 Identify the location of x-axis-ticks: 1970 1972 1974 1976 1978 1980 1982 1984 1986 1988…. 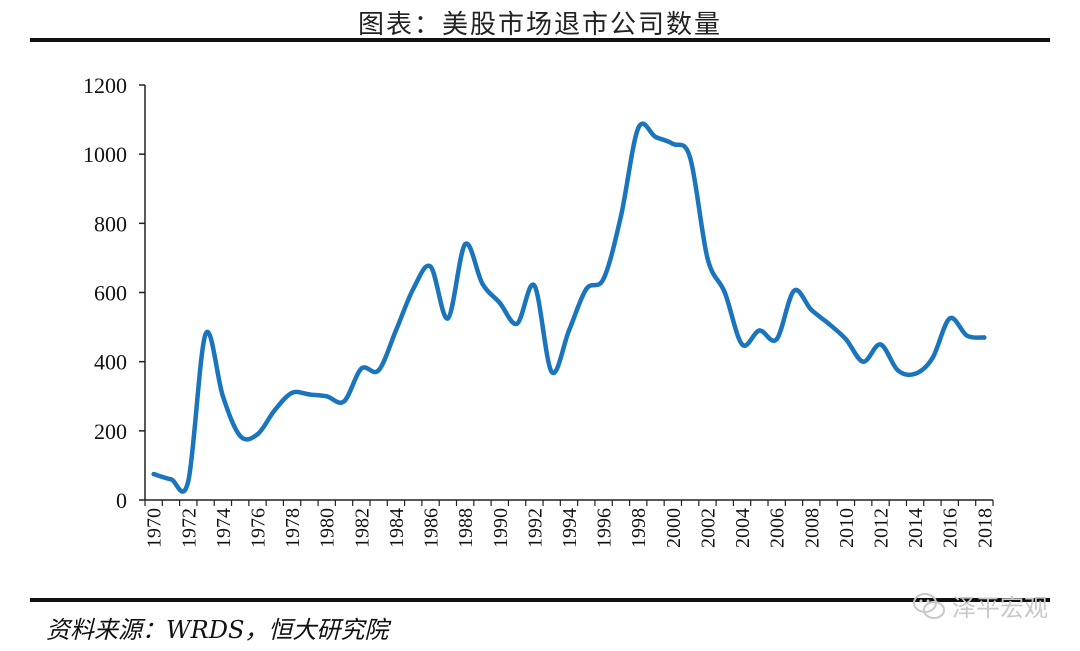
(570, 524).